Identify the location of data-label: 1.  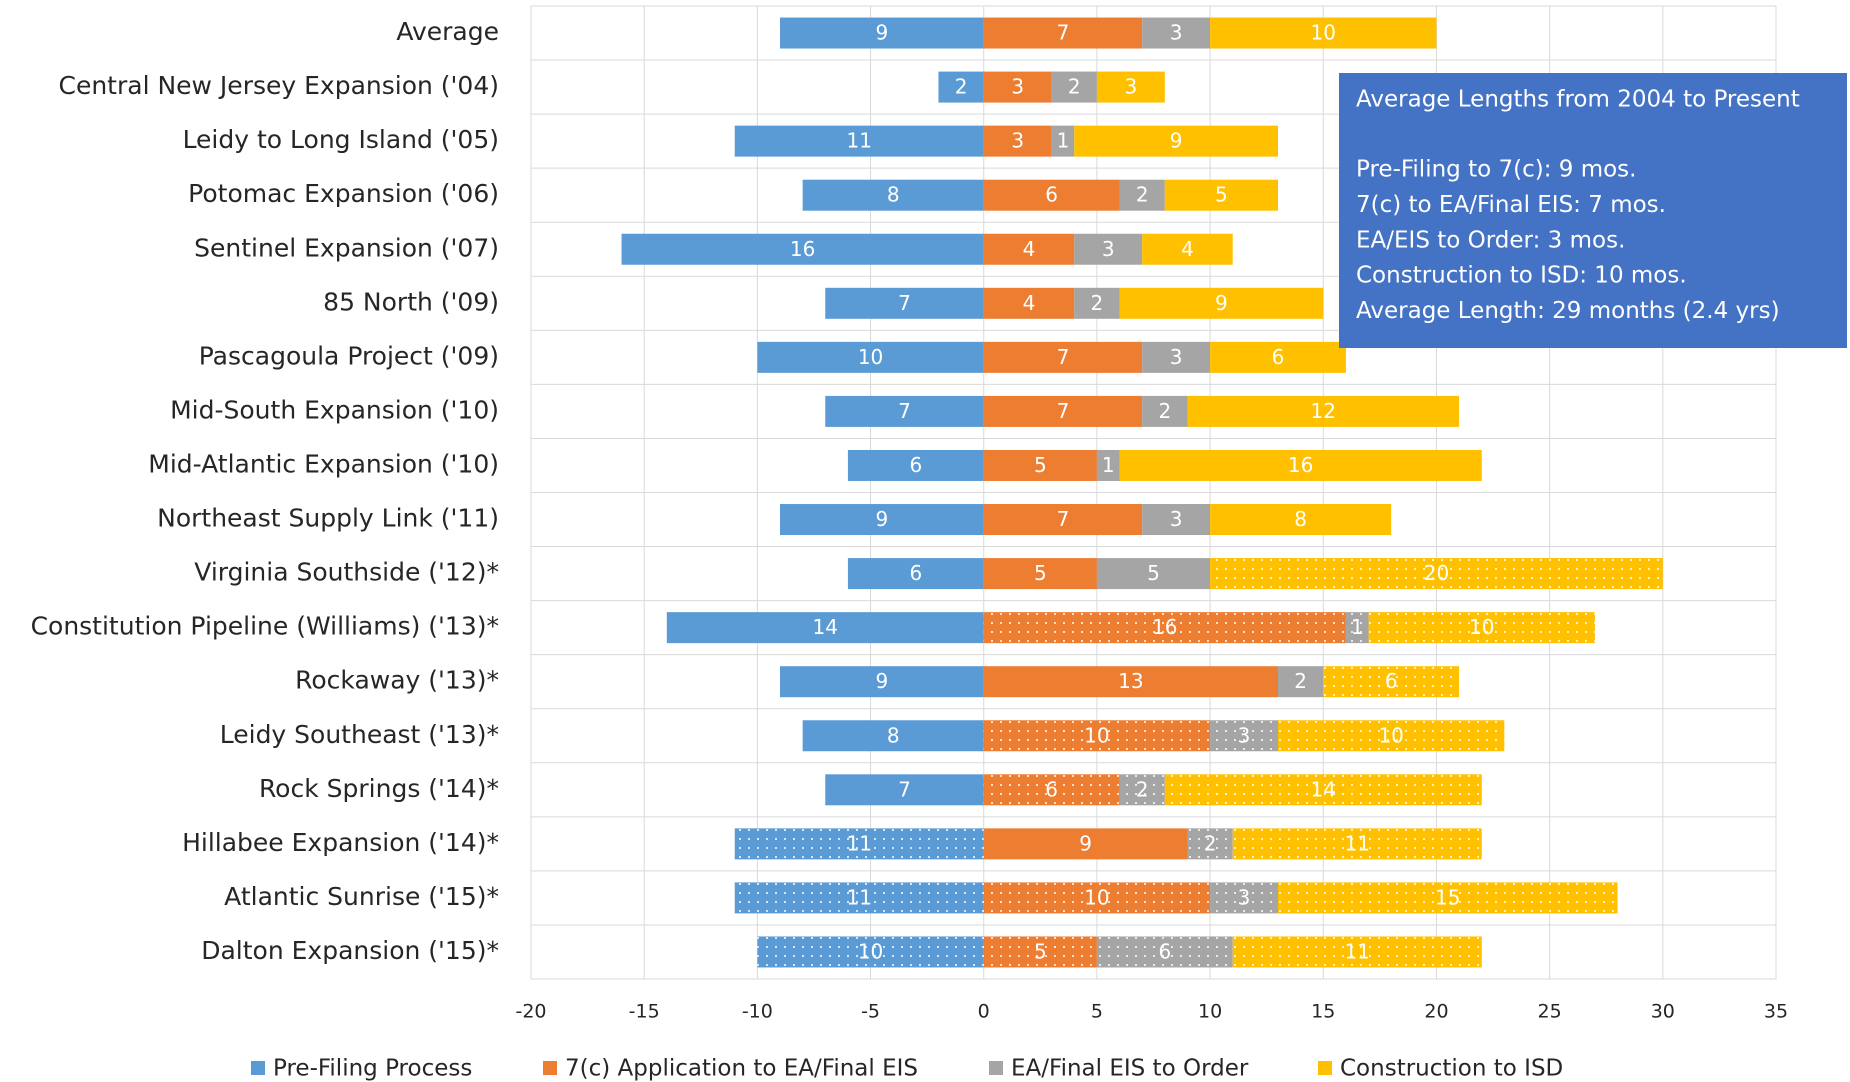
(1108, 465).